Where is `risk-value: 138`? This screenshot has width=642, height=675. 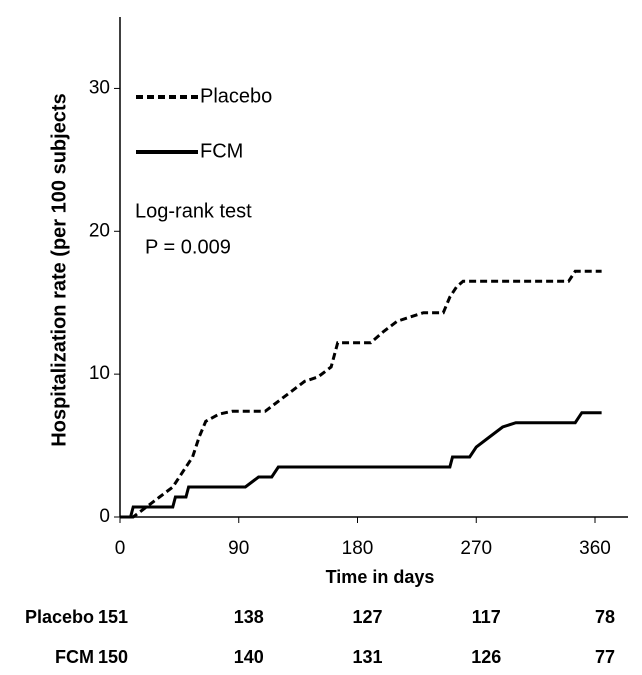 risk-value: 138 is located at coordinates (249, 617).